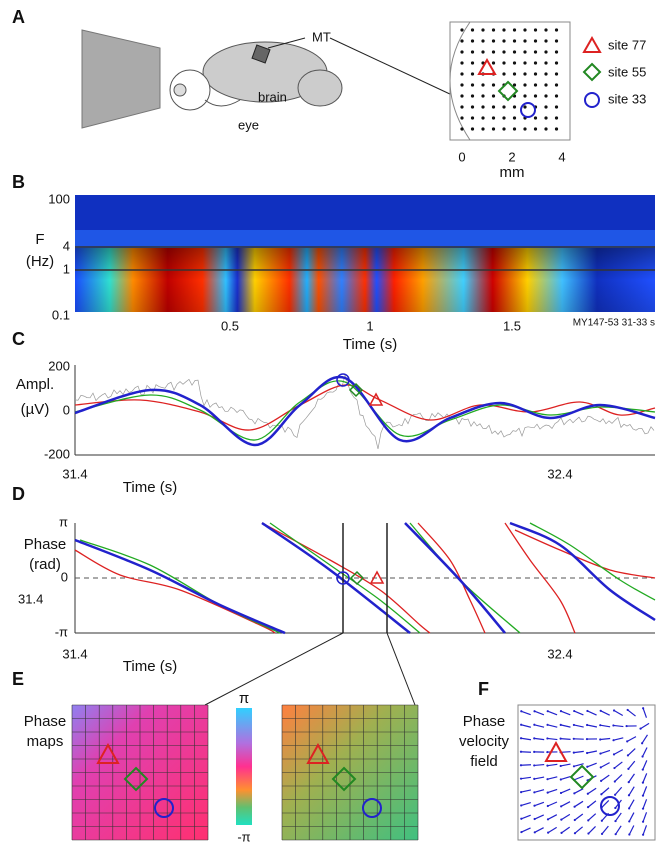 The image size is (661, 853). Describe the element at coordinates (59, 365) in the screenshot. I see `tick-label: 200` at that location.